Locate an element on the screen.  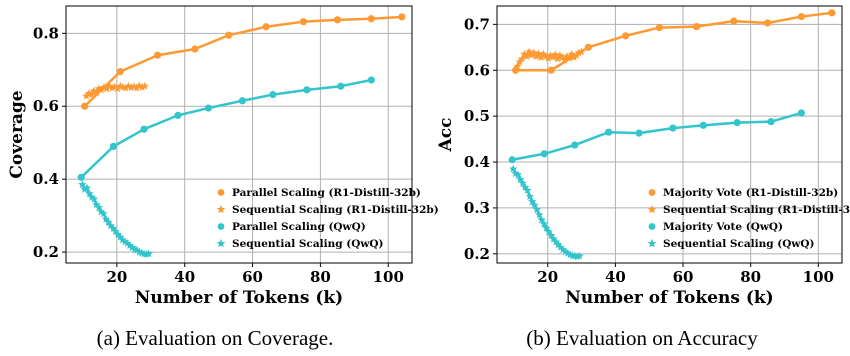
series-line is located at coordinates (226, 128).